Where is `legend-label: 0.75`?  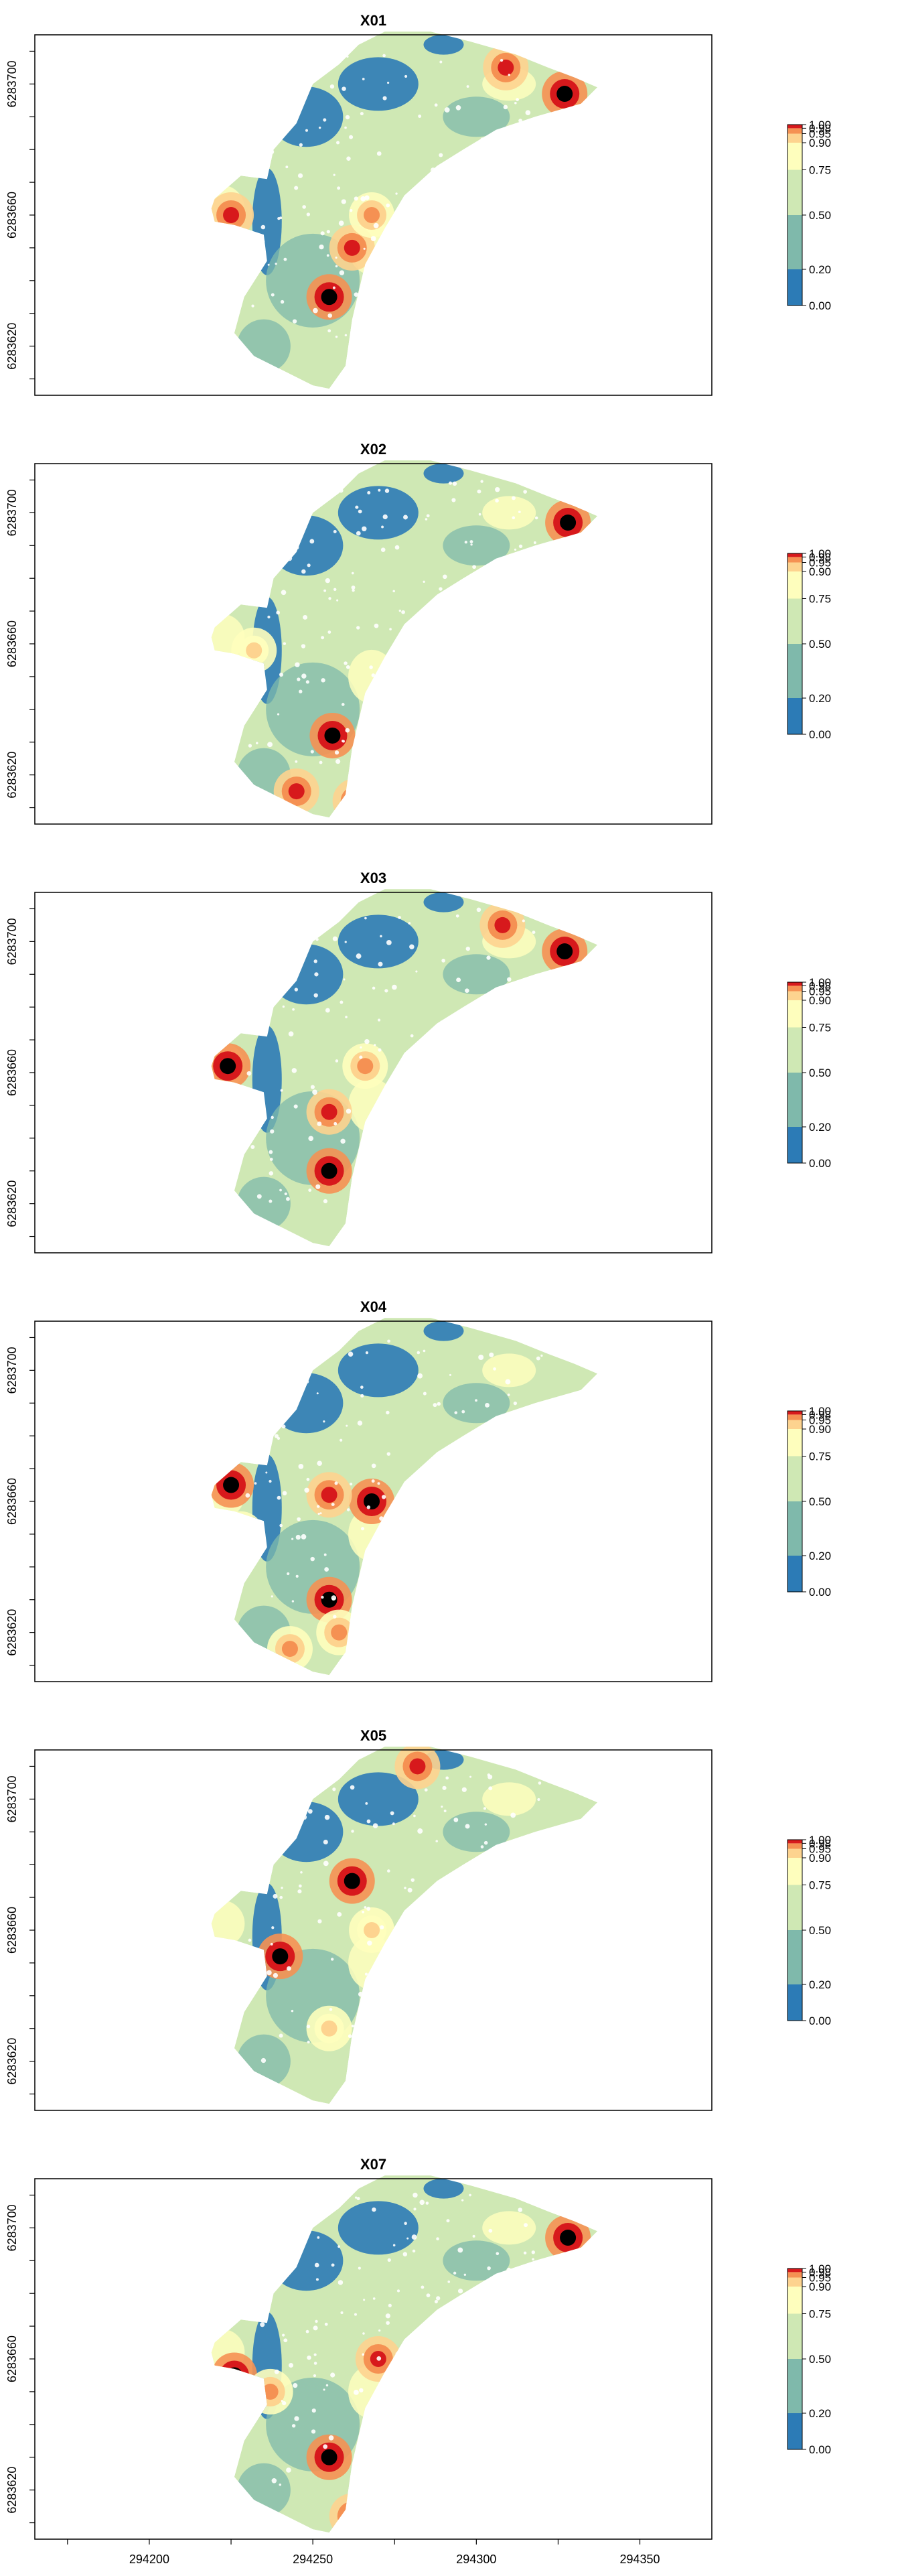 legend-label: 0.75 is located at coordinates (820, 1457).